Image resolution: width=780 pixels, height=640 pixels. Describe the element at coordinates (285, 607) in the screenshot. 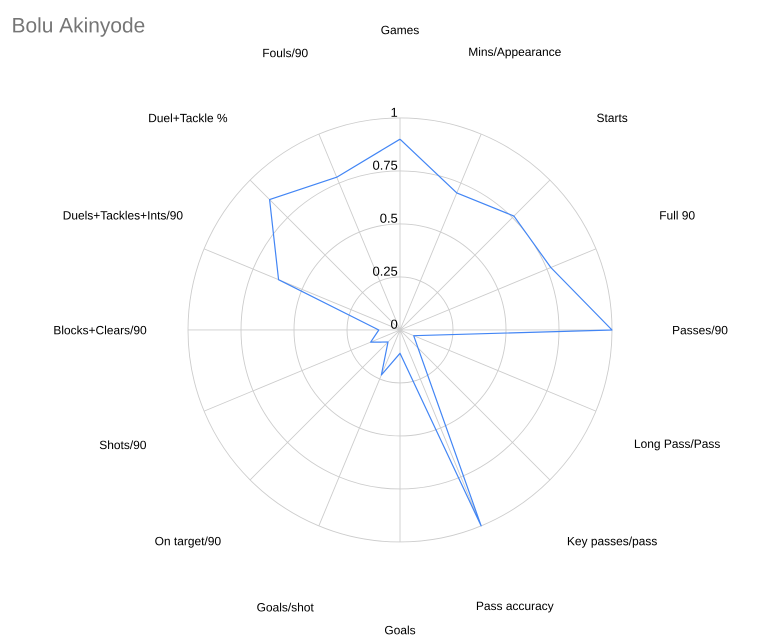

I see `spoke-label: Goals/shot` at that location.